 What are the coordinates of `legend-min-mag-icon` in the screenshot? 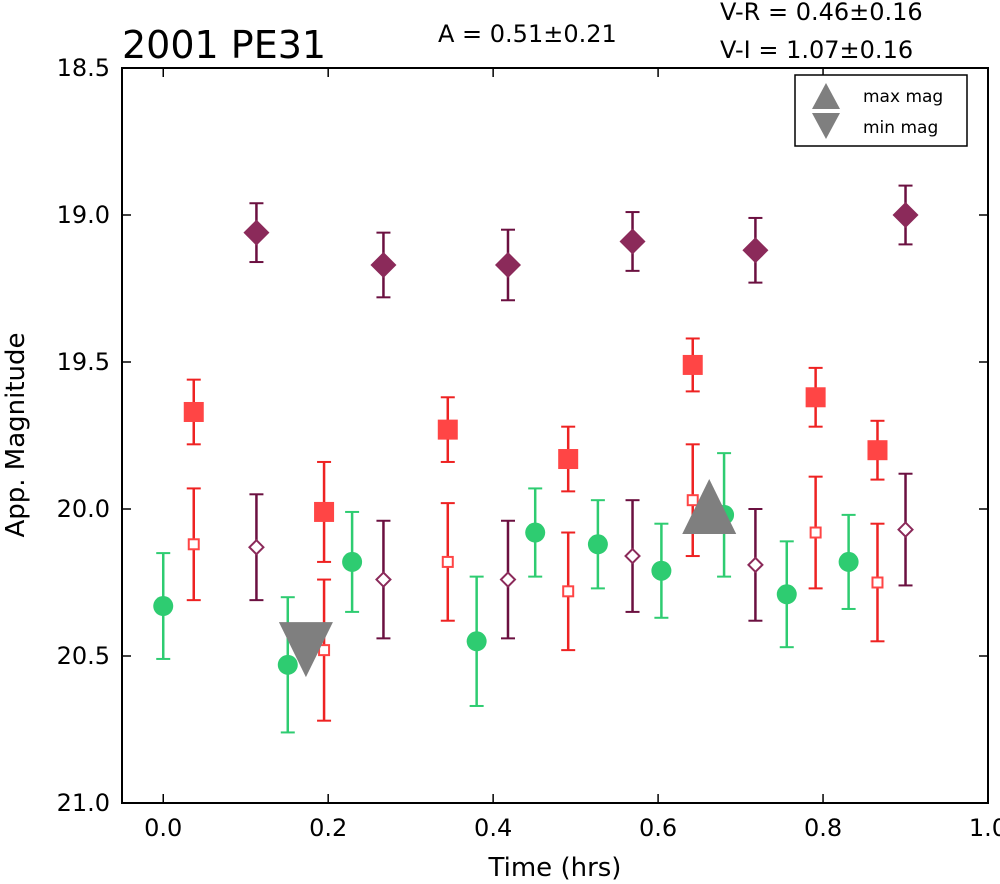 It's located at (826, 126).